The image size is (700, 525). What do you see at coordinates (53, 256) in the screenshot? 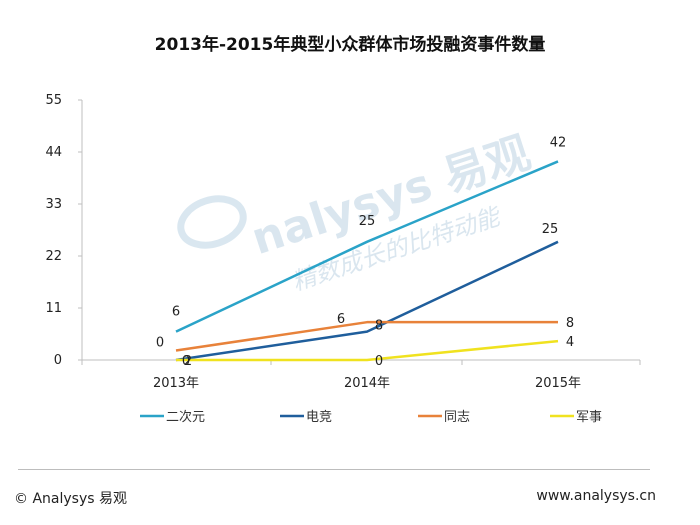
I see `y-tick-label: 22` at bounding box center [53, 256].